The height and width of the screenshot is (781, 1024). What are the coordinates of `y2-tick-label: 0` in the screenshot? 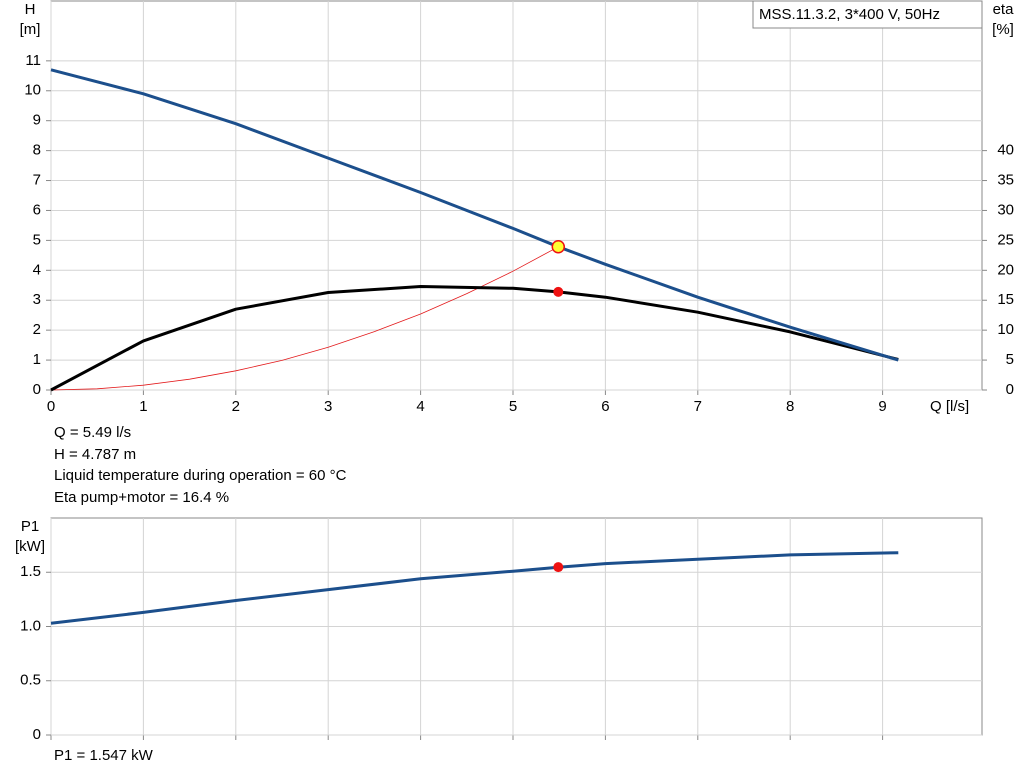 It's located at (1010, 389).